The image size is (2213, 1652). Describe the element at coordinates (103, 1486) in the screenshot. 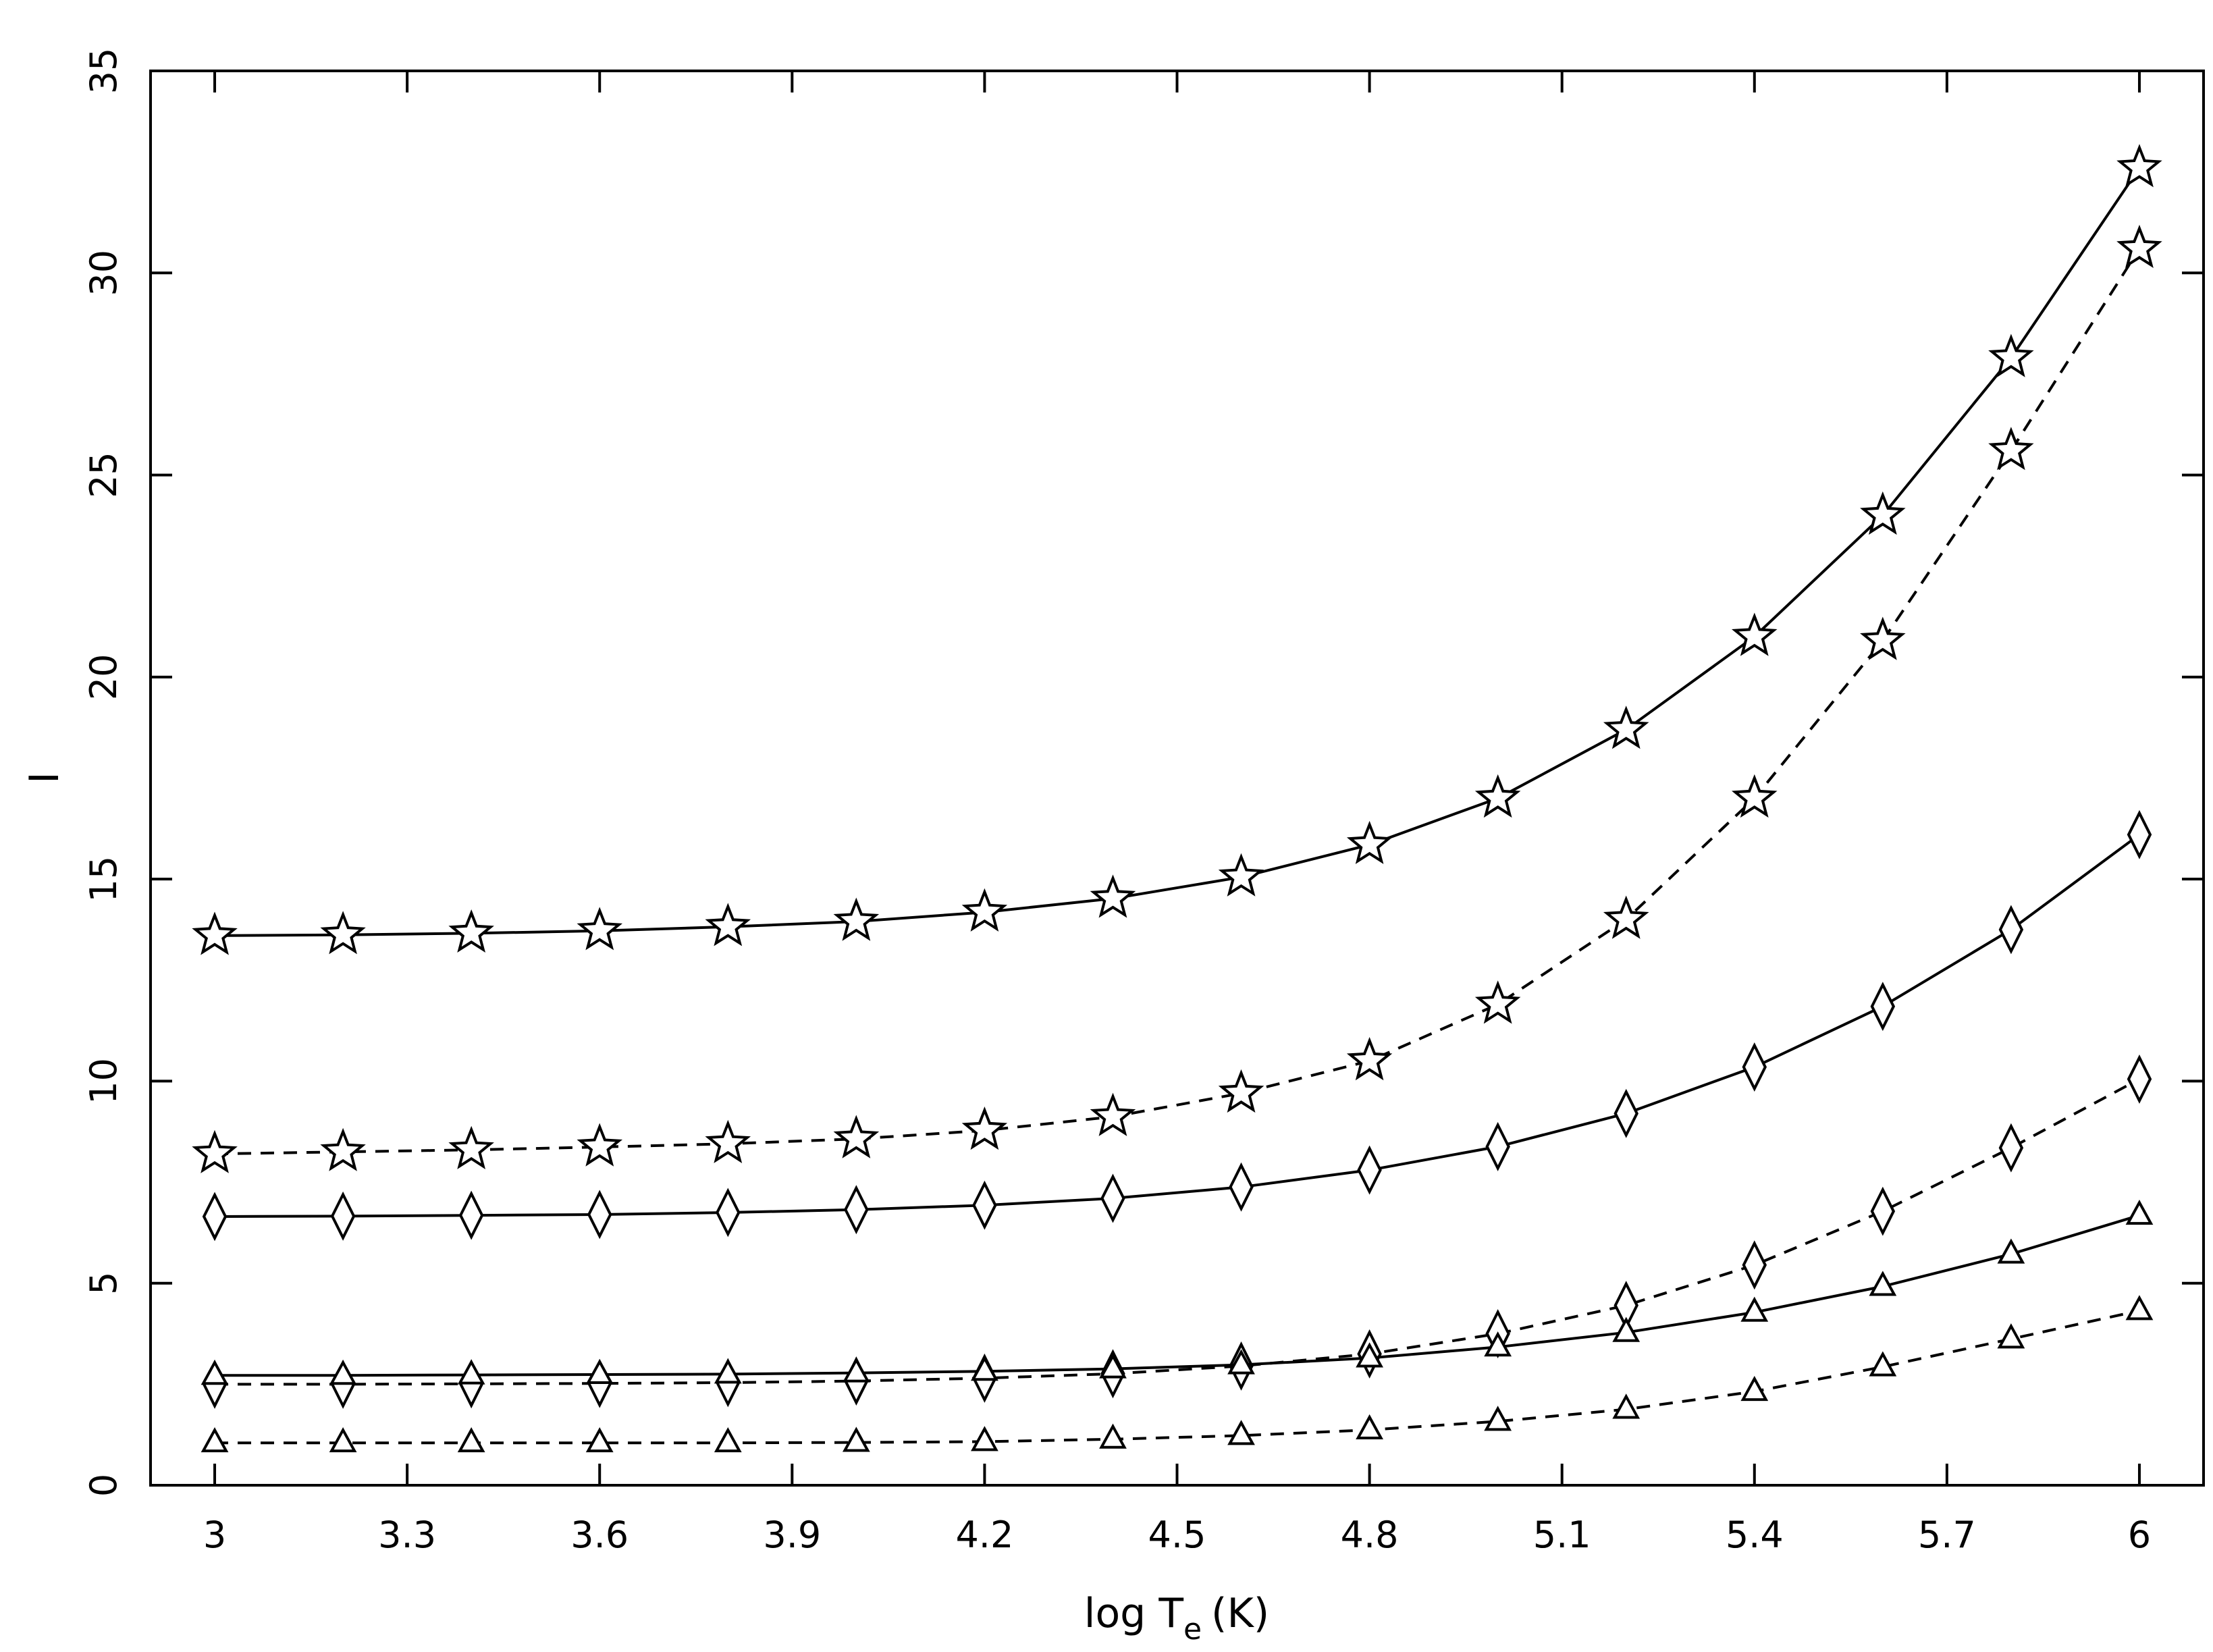

I see `y-tick-label: 0` at that location.